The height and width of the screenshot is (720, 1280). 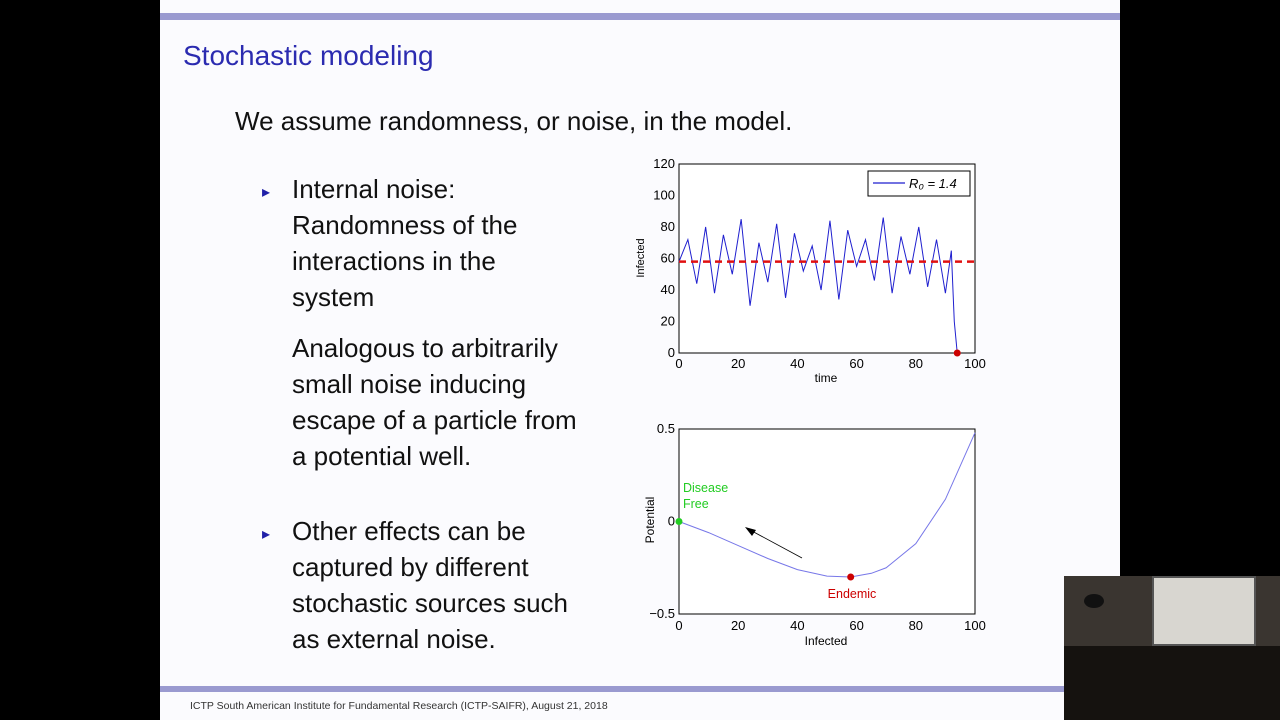 What do you see at coordinates (668, 258) in the screenshot?
I see `y-tick-label: 60` at bounding box center [668, 258].